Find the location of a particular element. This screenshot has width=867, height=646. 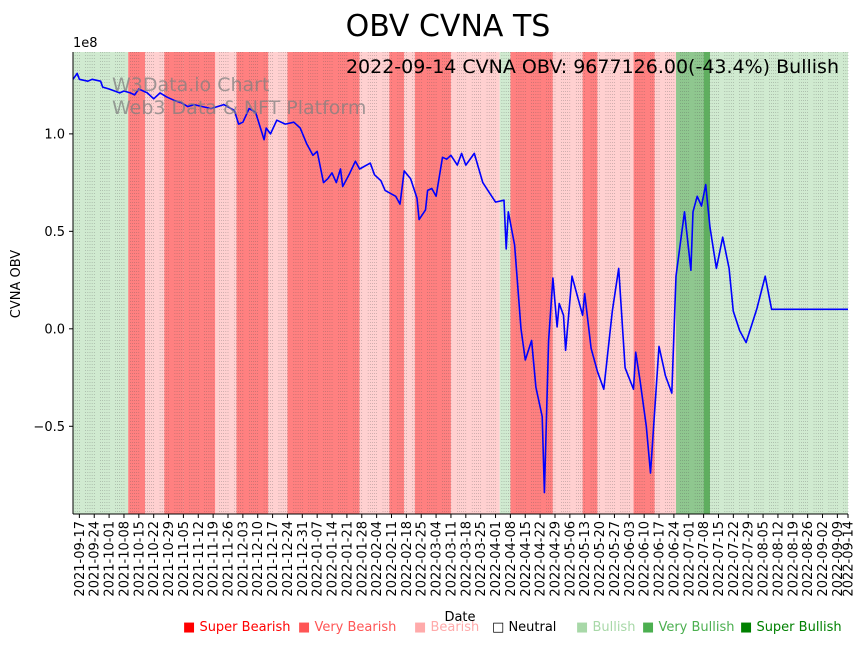

x-tick-label: 2022-02-04 is located at coordinates (377, 559).